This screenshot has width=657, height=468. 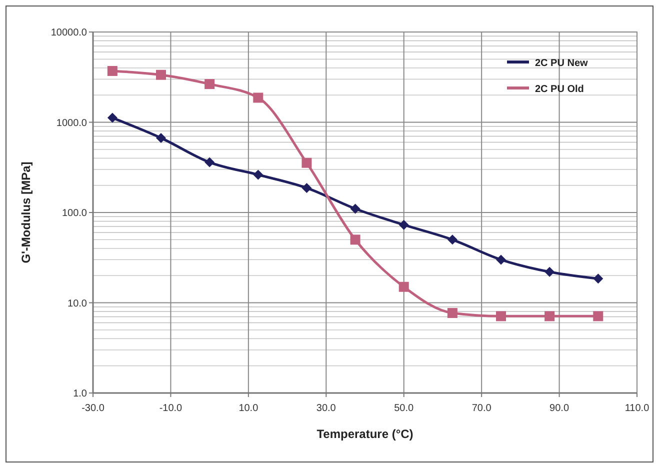 What do you see at coordinates (80, 394) in the screenshot?
I see `y-tick-label: 1.0` at bounding box center [80, 394].